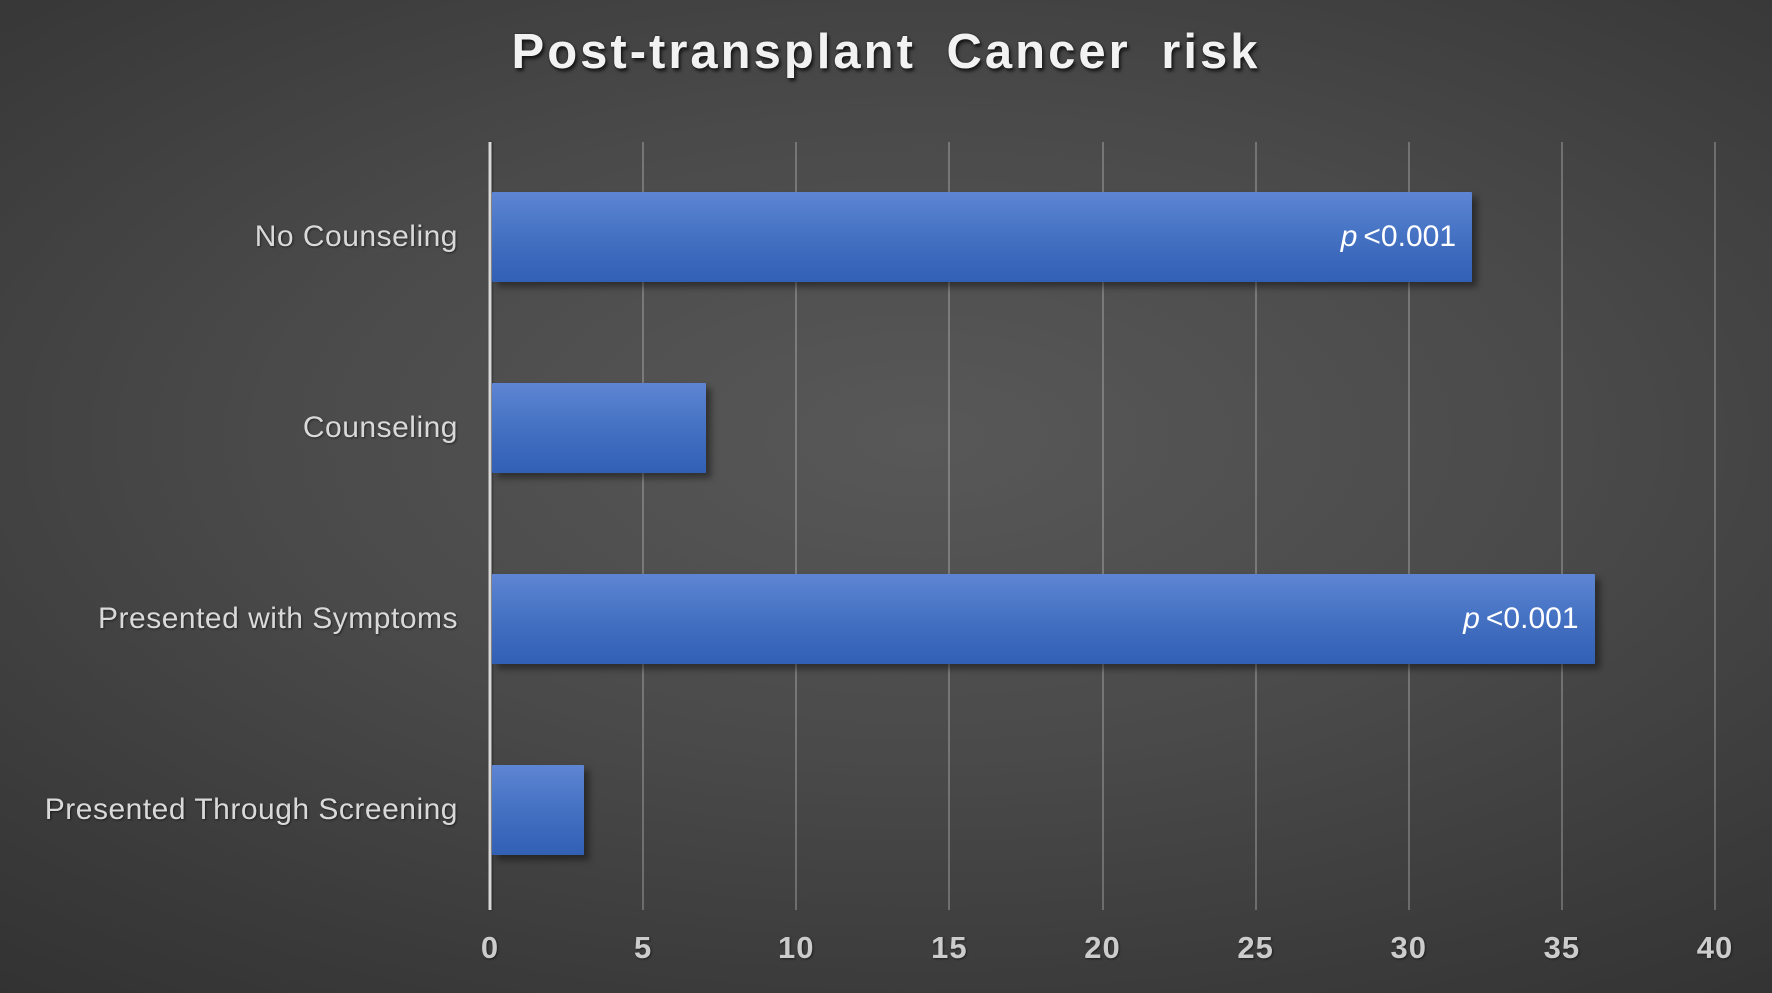  Describe the element at coordinates (490, 526) in the screenshot. I see `y-axis-line` at that location.